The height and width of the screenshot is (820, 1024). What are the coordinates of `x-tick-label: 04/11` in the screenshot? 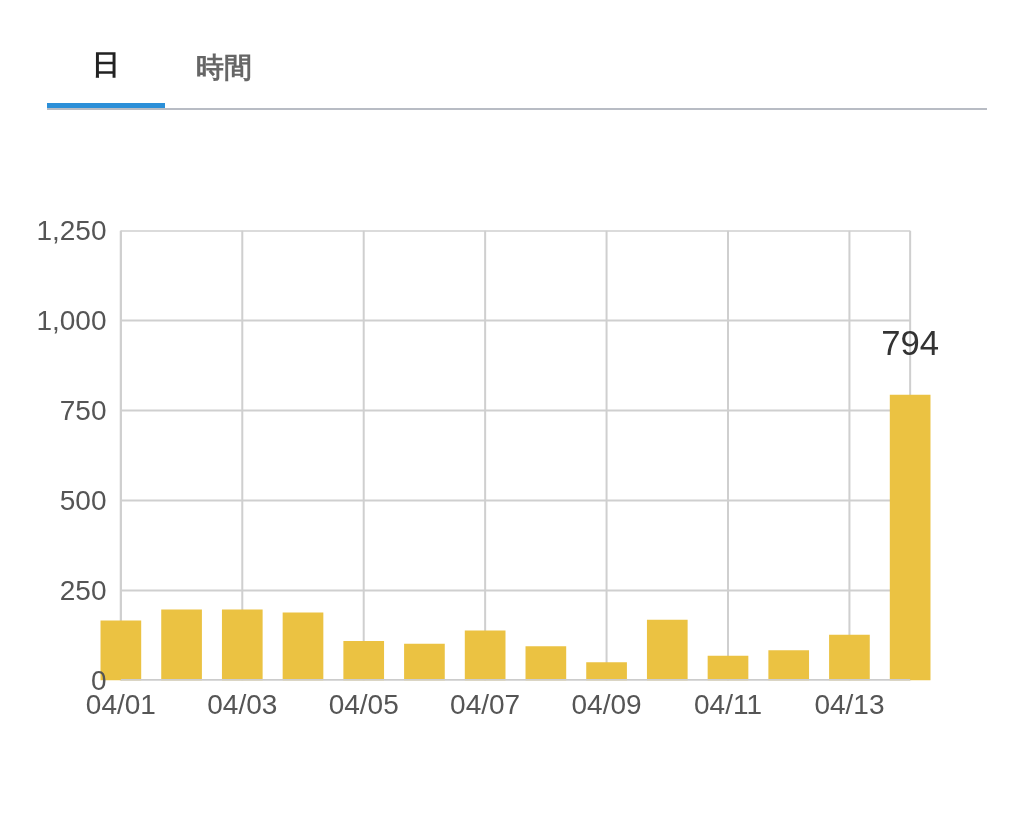 It's located at (728, 704).